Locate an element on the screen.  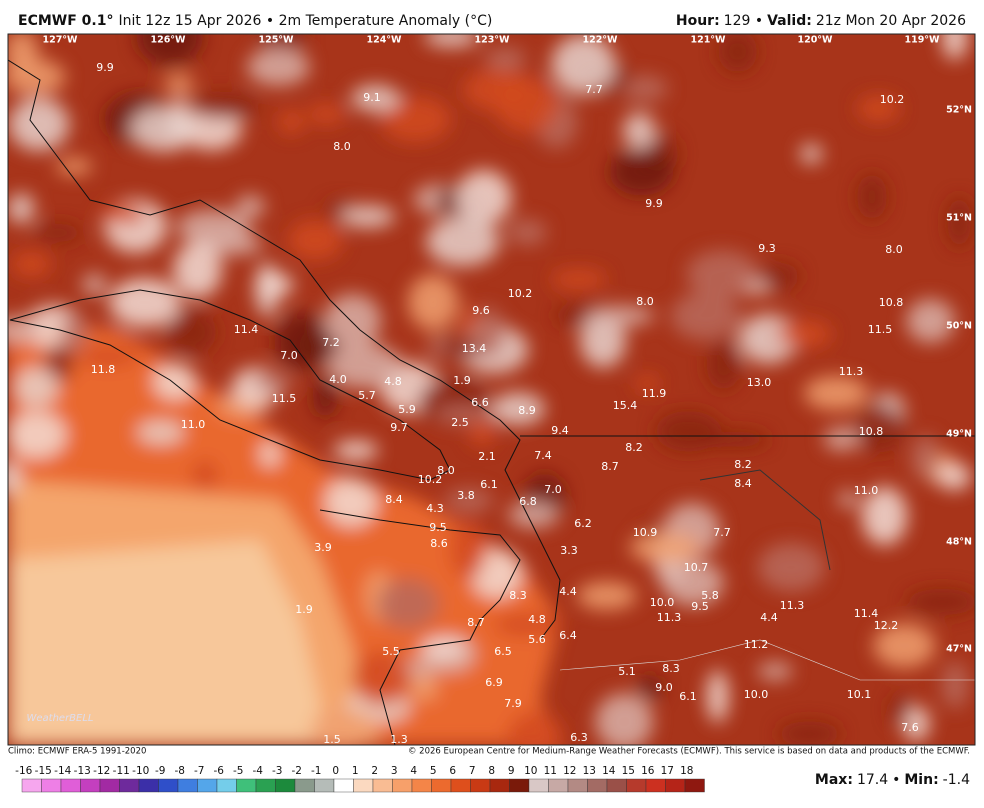
max: 17.4 is located at coordinates (872, 780).